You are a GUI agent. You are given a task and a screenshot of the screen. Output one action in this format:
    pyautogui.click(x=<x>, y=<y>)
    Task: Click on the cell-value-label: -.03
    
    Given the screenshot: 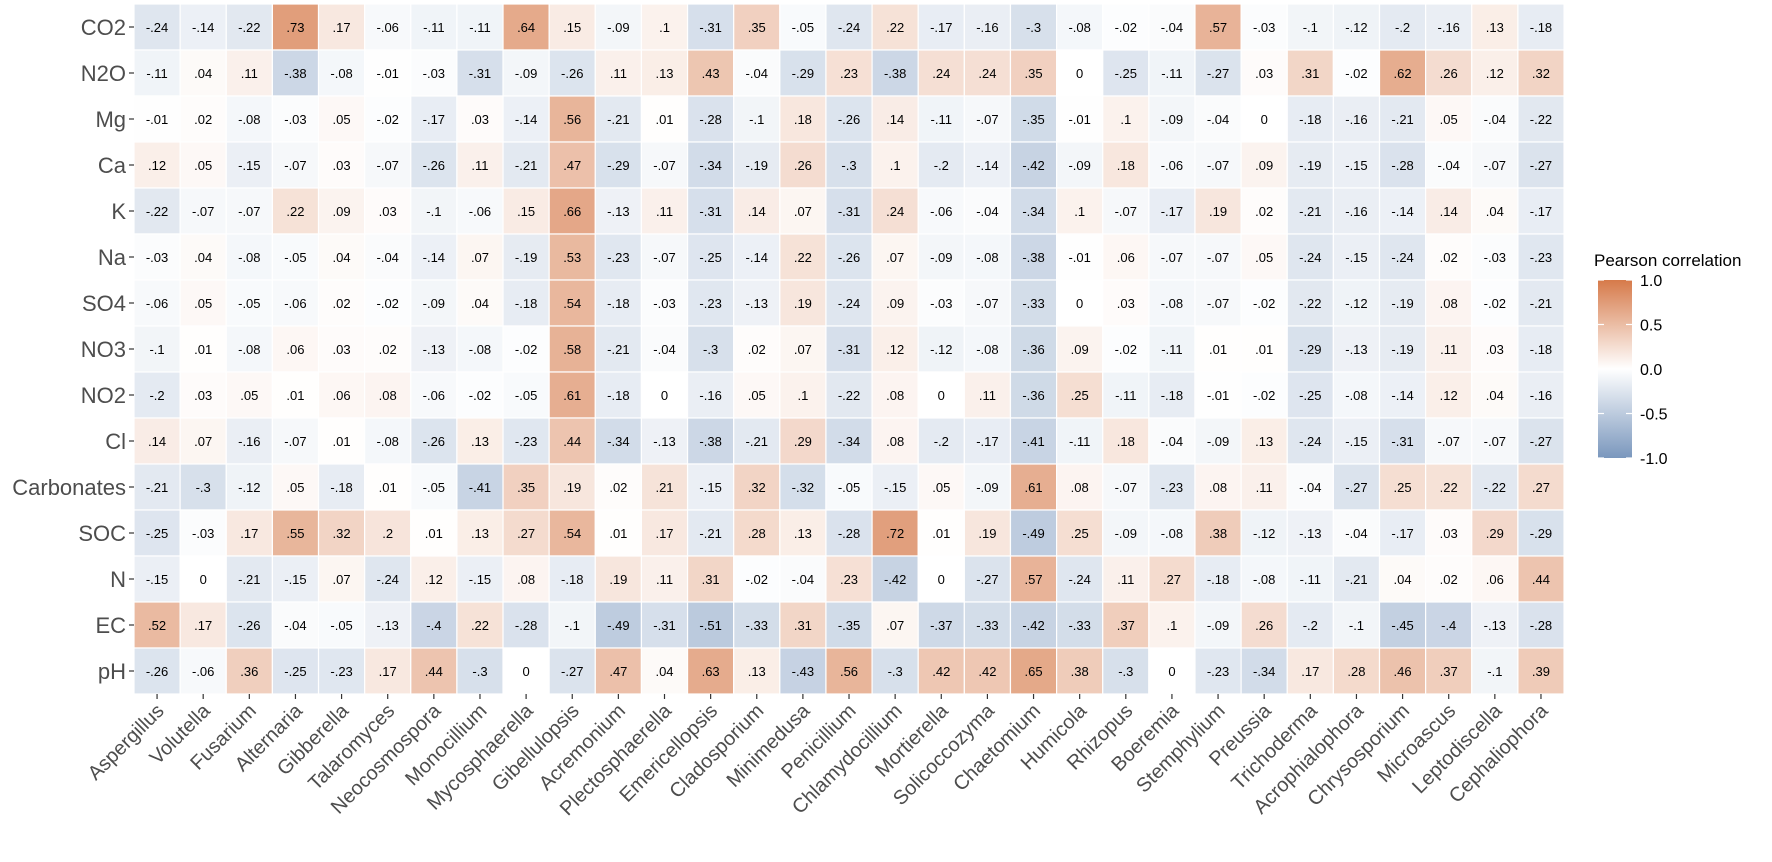 What is the action you would take?
    pyautogui.click(x=664, y=303)
    